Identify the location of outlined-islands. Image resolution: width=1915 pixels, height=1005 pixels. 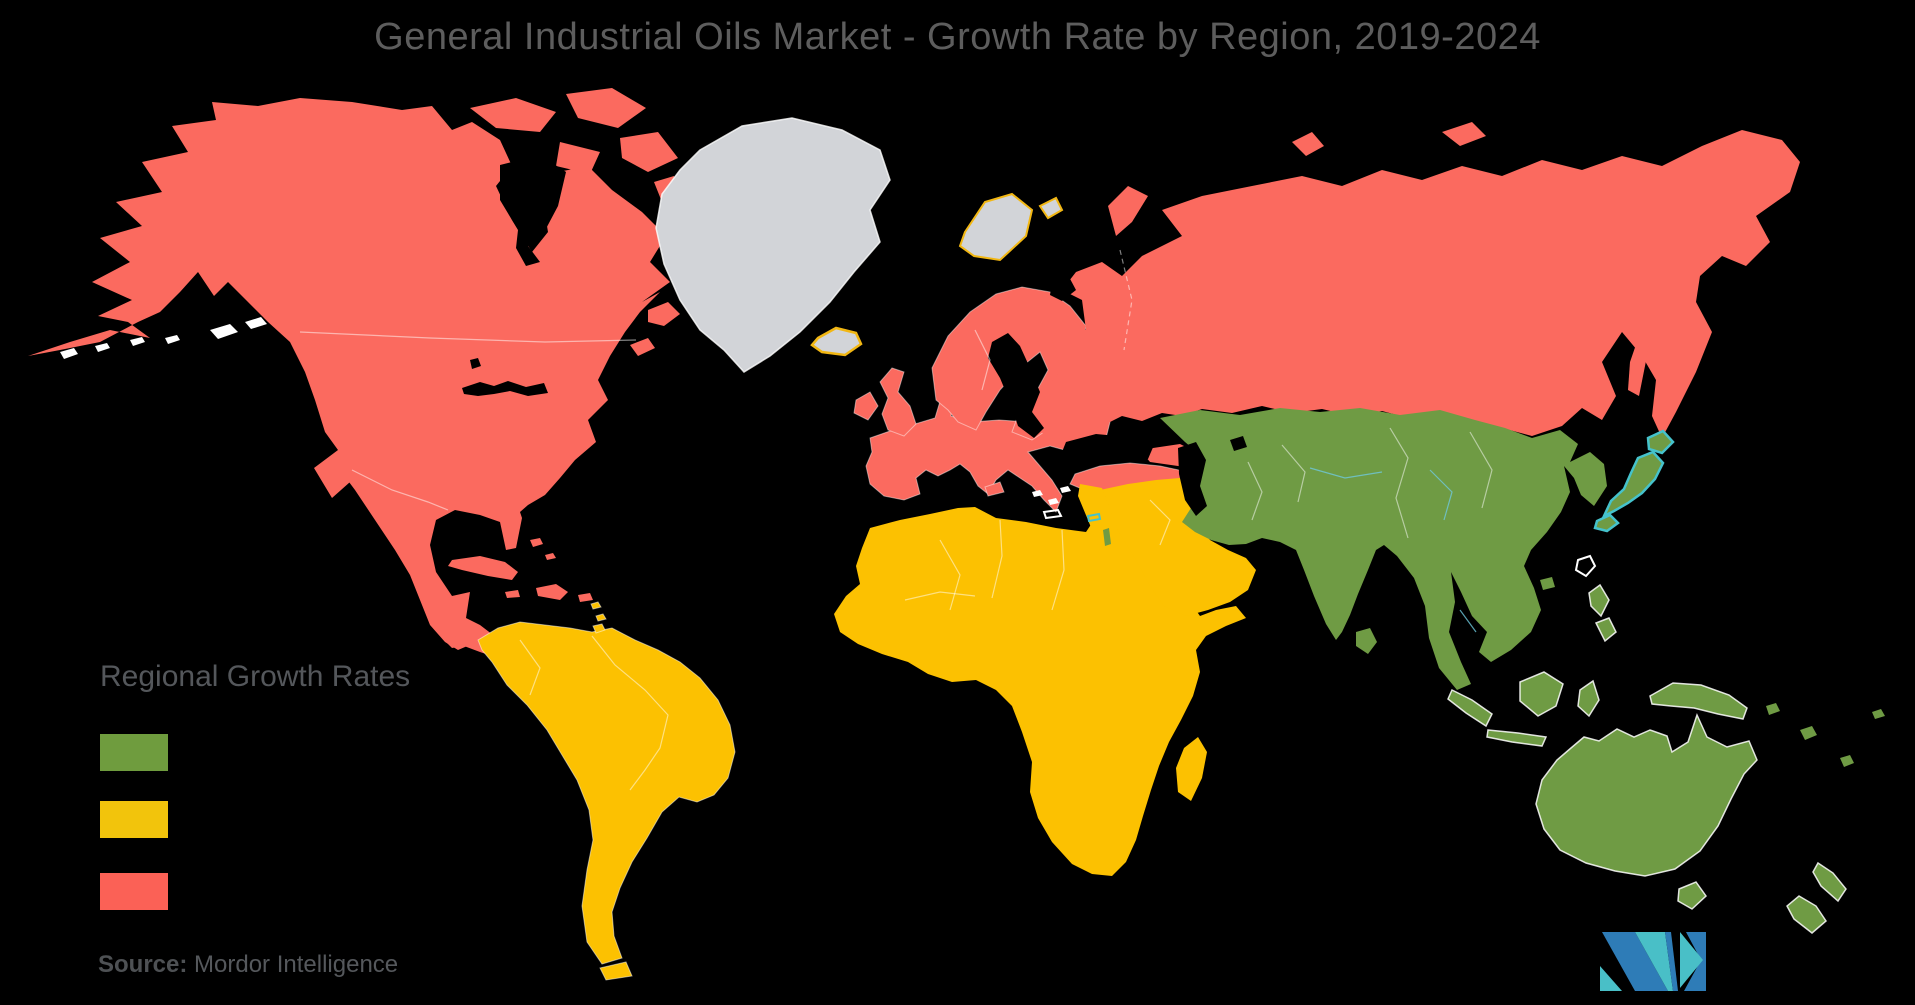
(1319, 543).